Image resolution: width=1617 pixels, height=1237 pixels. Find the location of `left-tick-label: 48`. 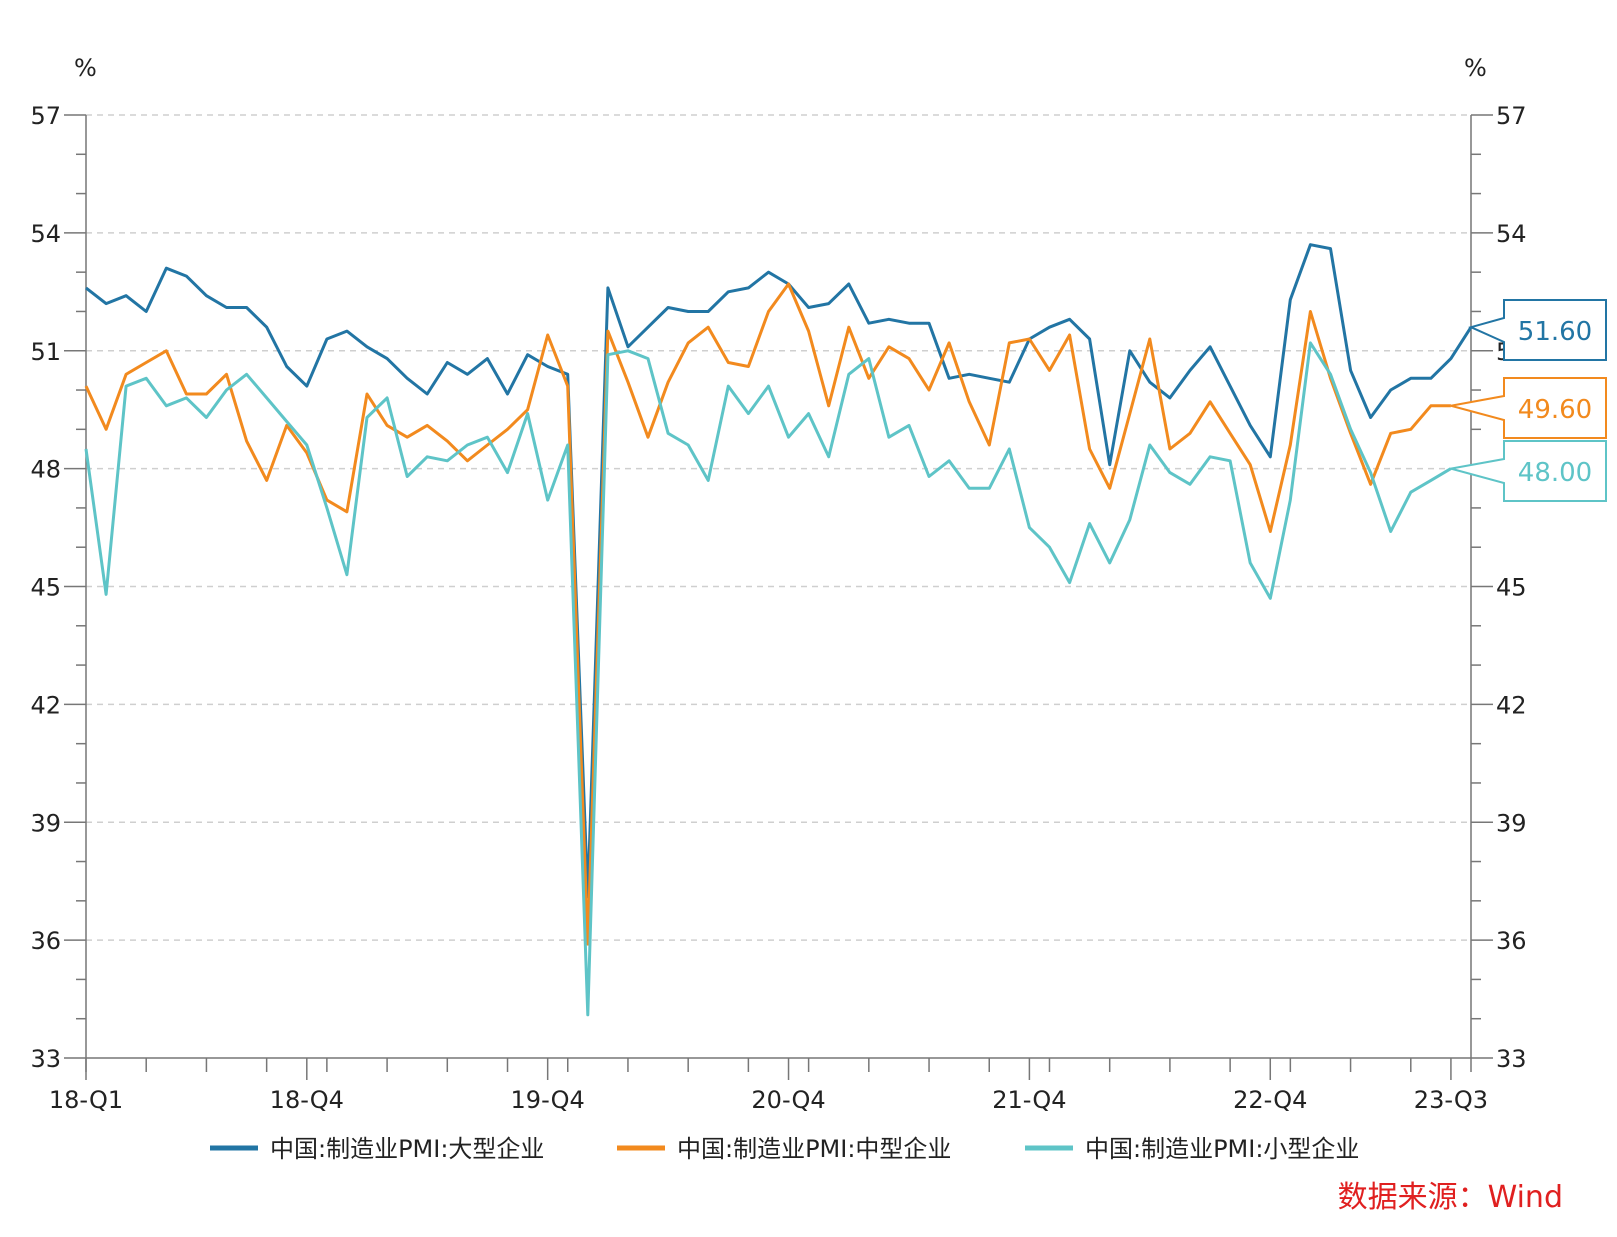

left-tick-label: 48 is located at coordinates (45, 470).